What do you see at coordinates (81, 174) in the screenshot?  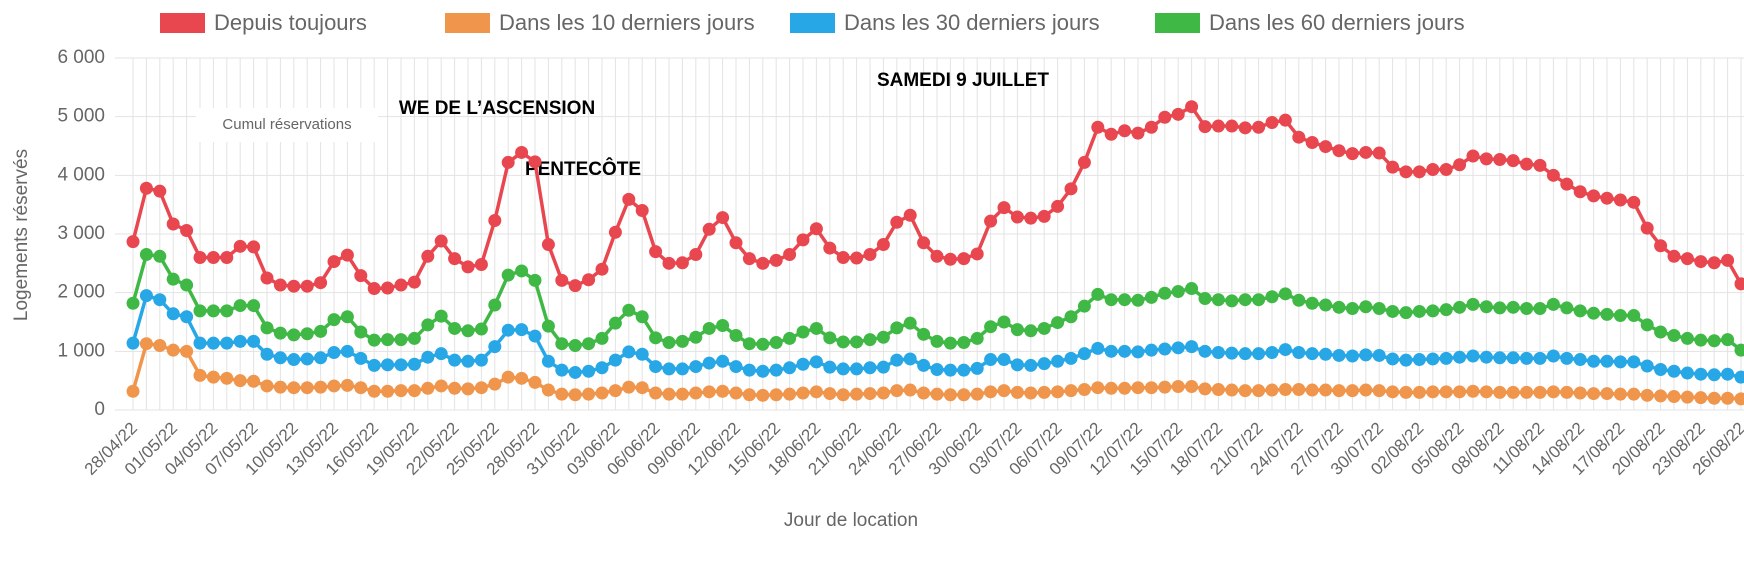 I see `y-tick-label: 4 000` at bounding box center [81, 174].